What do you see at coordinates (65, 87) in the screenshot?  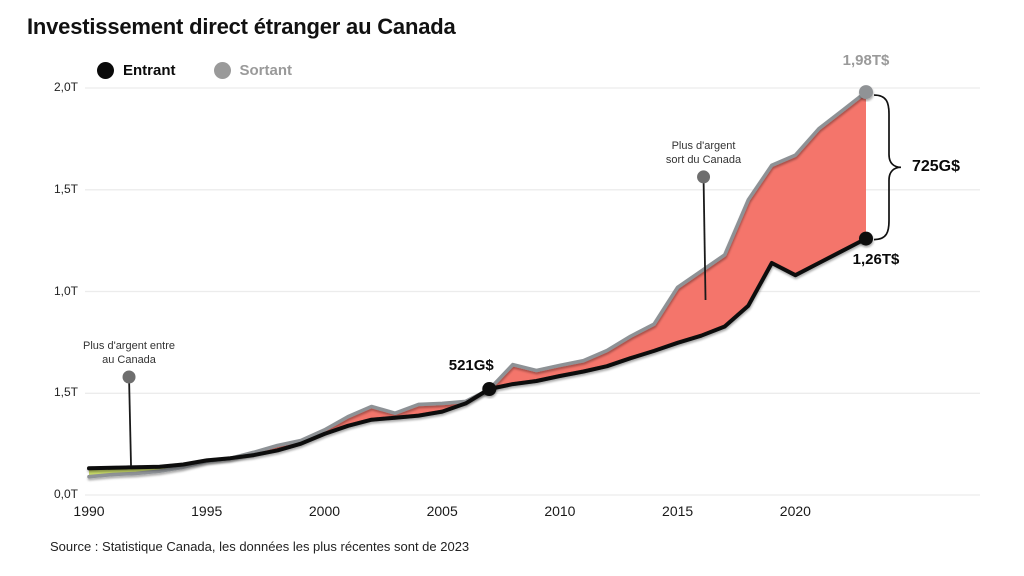 I see `y-axis-tick-label: 2,0T` at bounding box center [65, 87].